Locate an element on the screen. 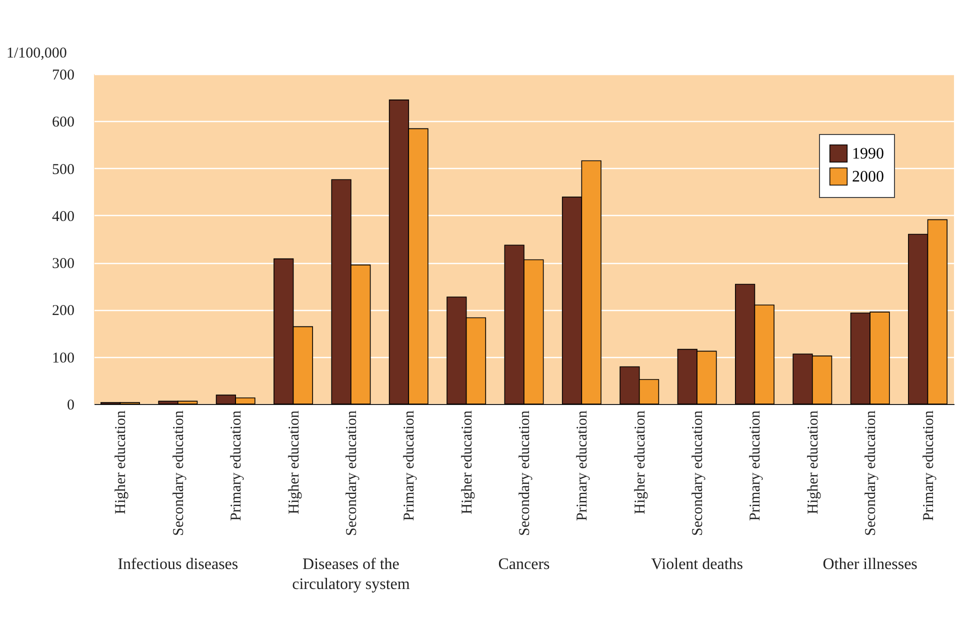  text: Other illnesses is located at coordinates (870, 564).